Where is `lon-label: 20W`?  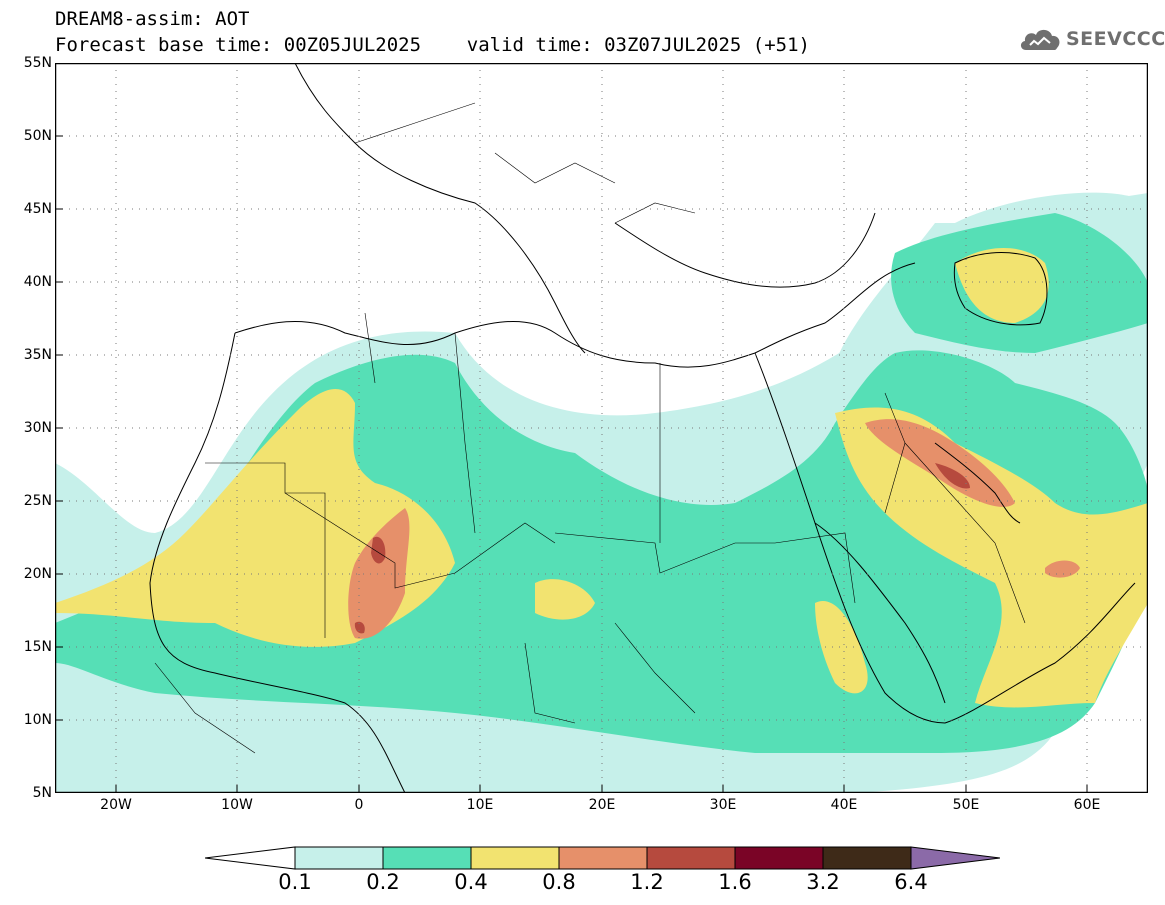 lon-label: 20W is located at coordinates (116, 805).